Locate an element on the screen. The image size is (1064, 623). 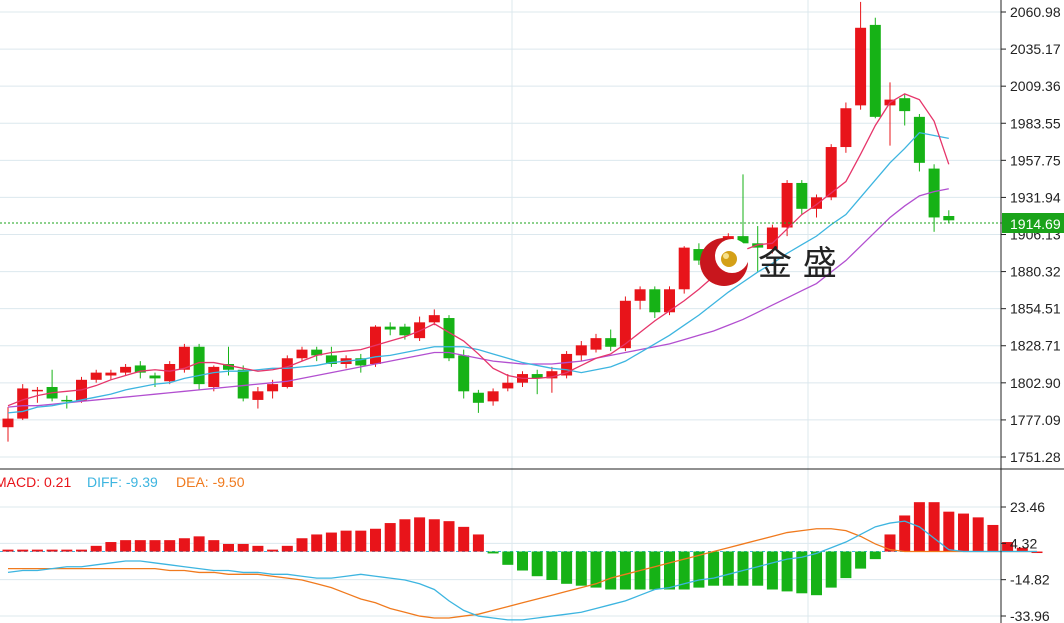
macd-legend: MACD: 0.21 DIFF: -9.39 DEA: -9.50 is located at coordinates (122, 482).